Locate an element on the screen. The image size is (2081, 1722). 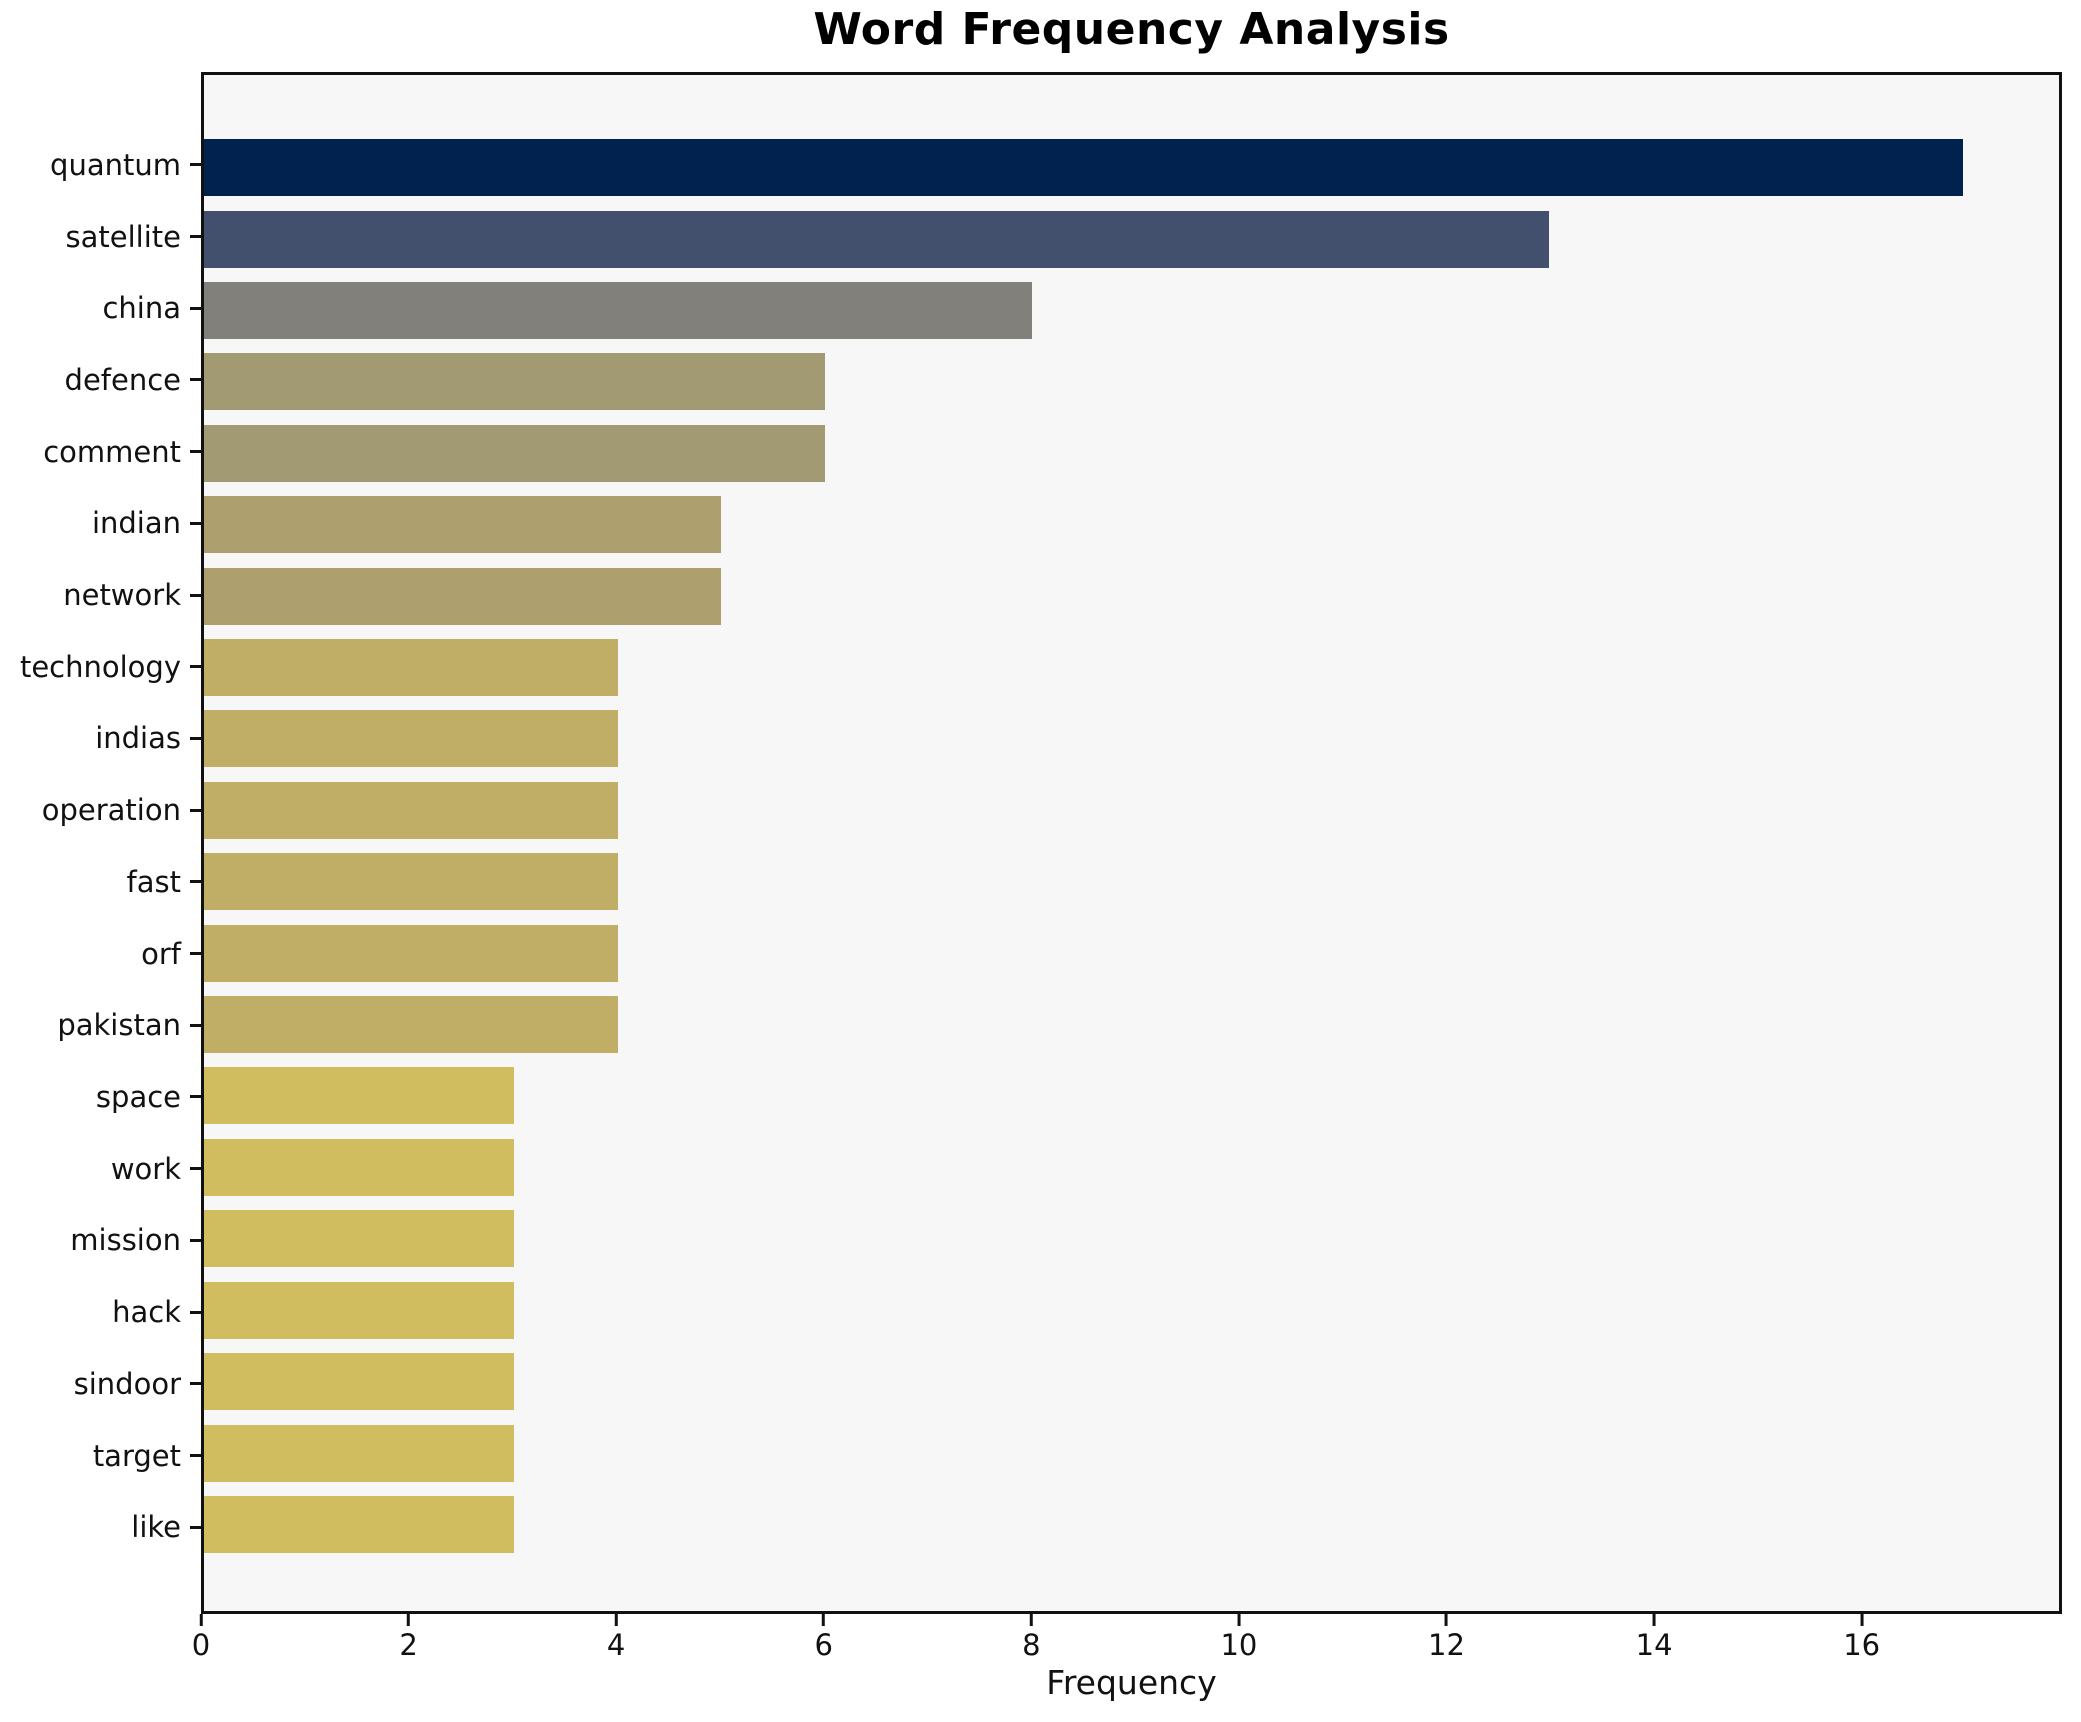
y-tick-row: comment is located at coordinates (100, 452).